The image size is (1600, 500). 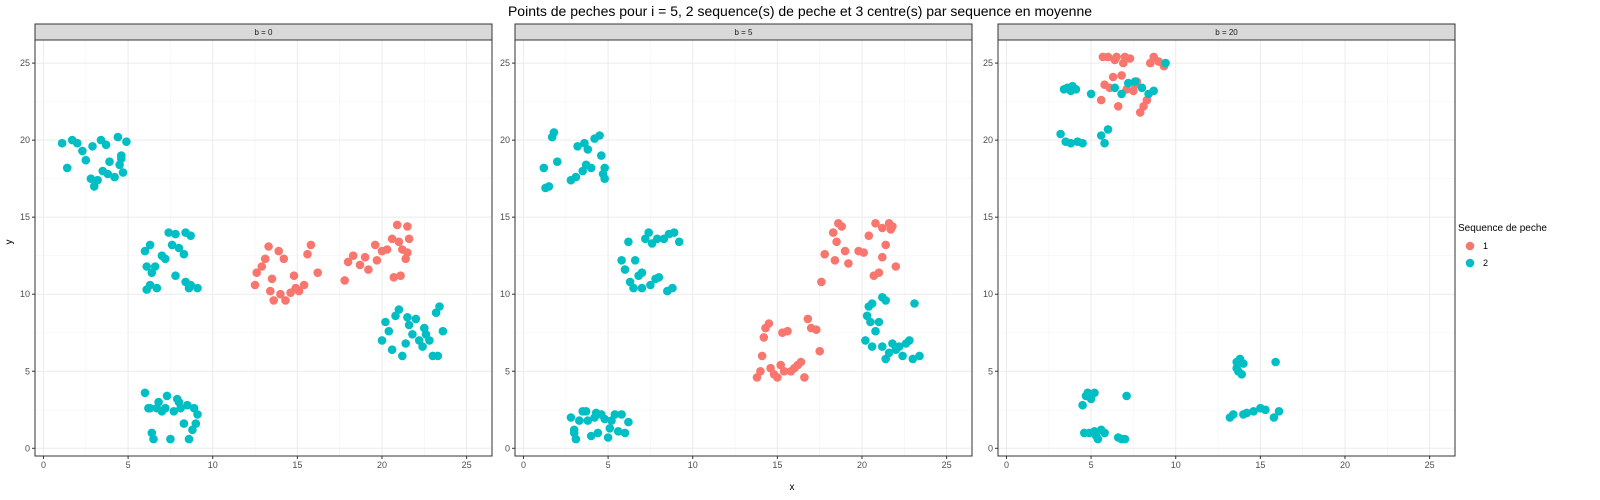 What do you see at coordinates (505, 140) in the screenshot?
I see `y-tick-label: 20` at bounding box center [505, 140].